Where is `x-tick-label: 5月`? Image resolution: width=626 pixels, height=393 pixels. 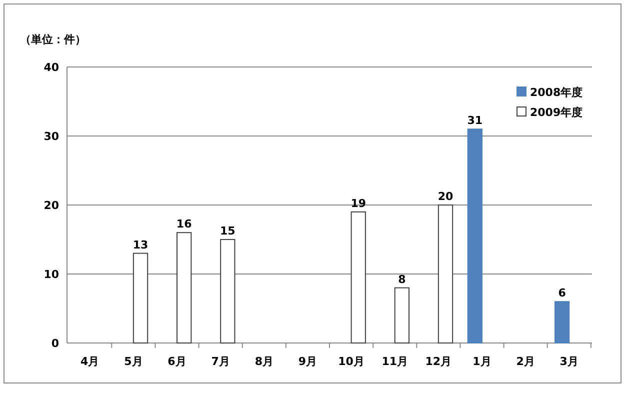 x-tick-label: 5月 is located at coordinates (133, 361).